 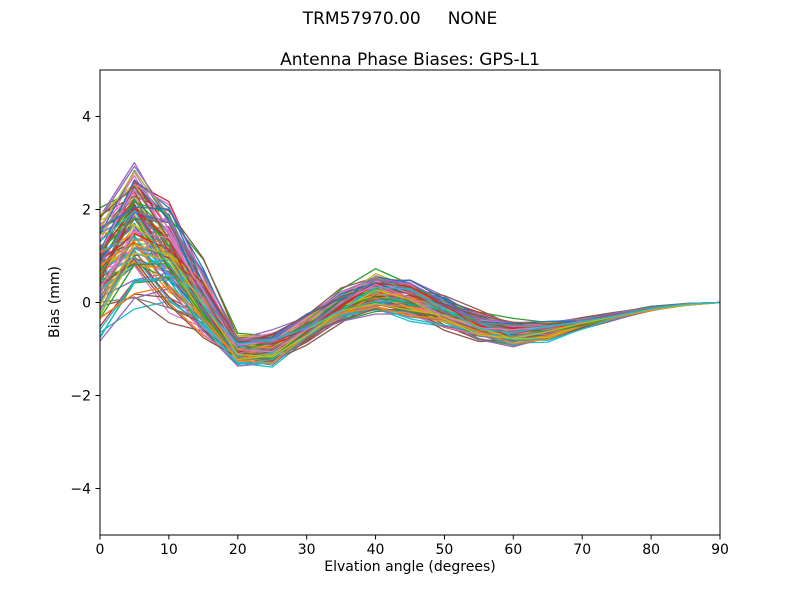 What do you see at coordinates (376, 550) in the screenshot?
I see `x-tick-label: 40` at bounding box center [376, 550].